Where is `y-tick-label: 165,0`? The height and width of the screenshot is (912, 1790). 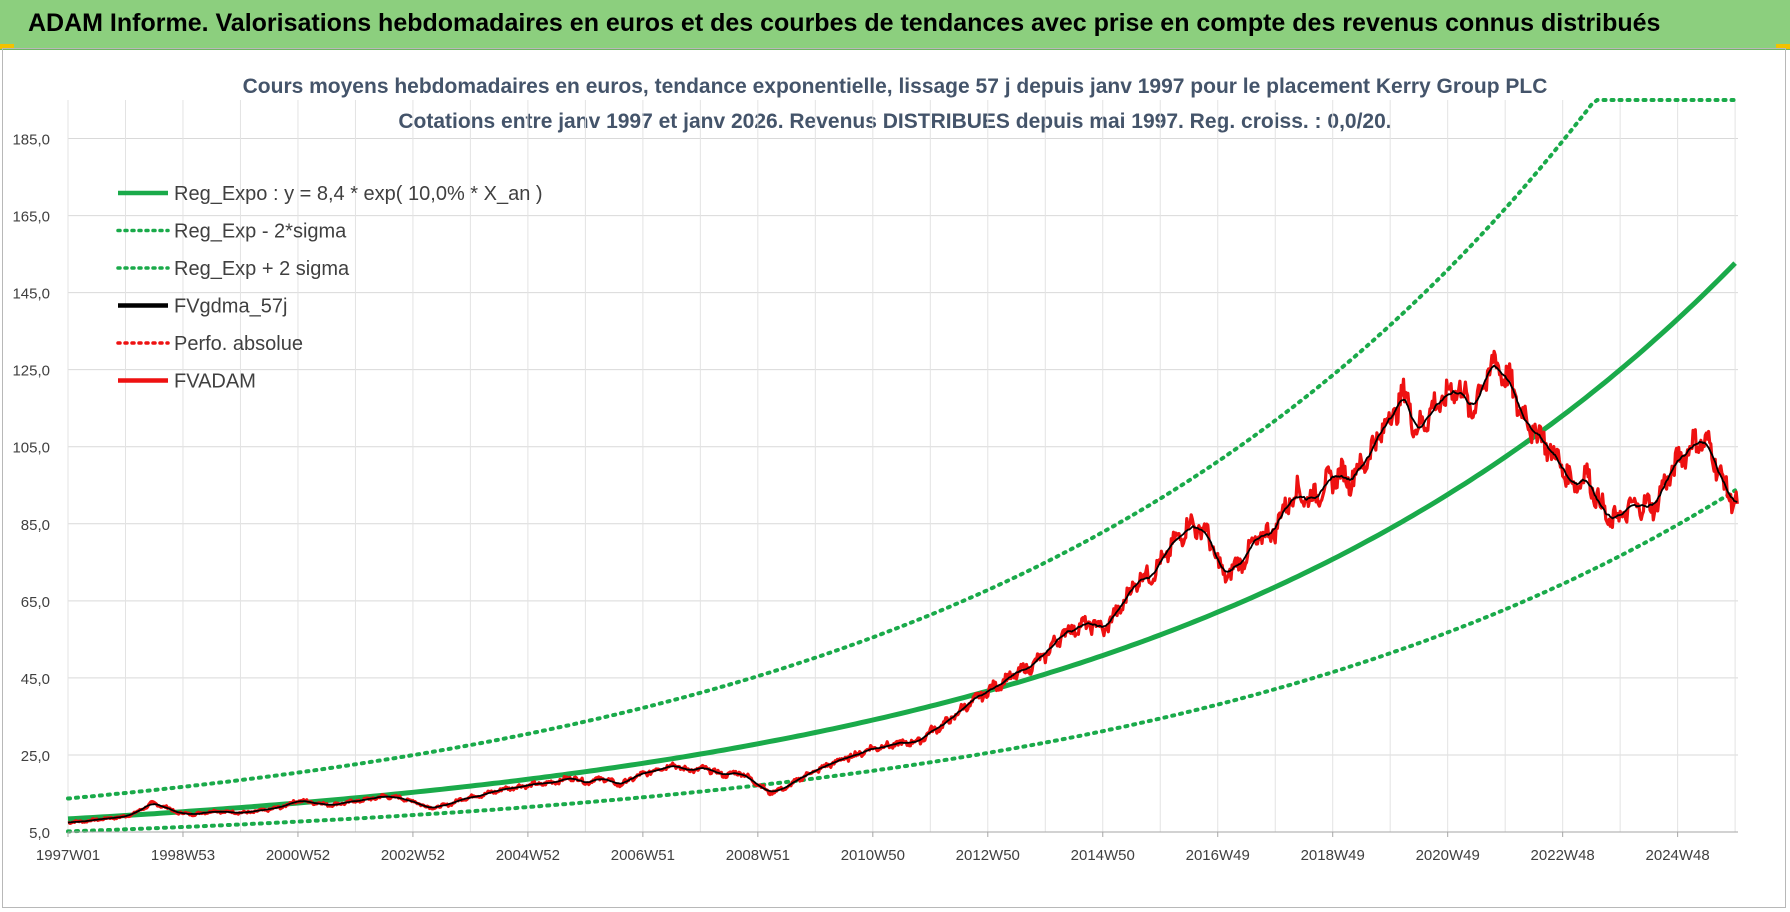
y-tick-label: 165,0 is located at coordinates (31, 217).